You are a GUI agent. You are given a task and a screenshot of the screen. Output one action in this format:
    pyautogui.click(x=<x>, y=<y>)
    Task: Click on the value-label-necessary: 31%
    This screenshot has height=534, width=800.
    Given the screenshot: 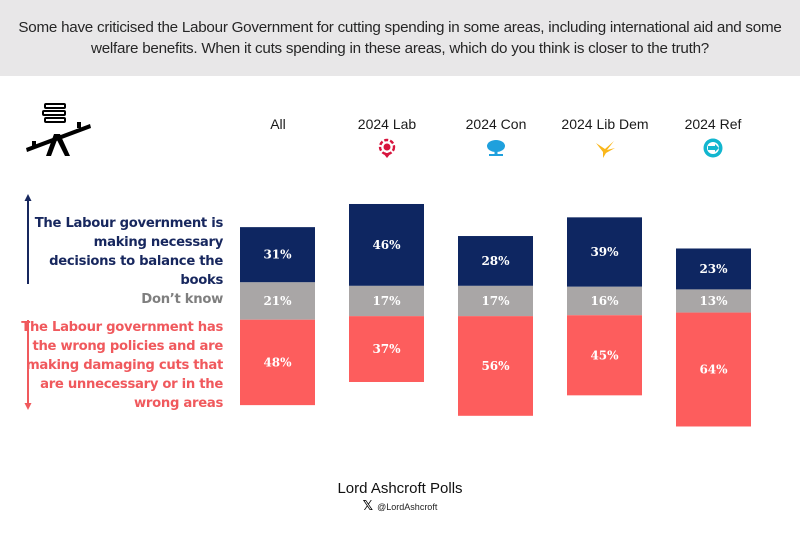 What is the action you would take?
    pyautogui.click(x=277, y=255)
    